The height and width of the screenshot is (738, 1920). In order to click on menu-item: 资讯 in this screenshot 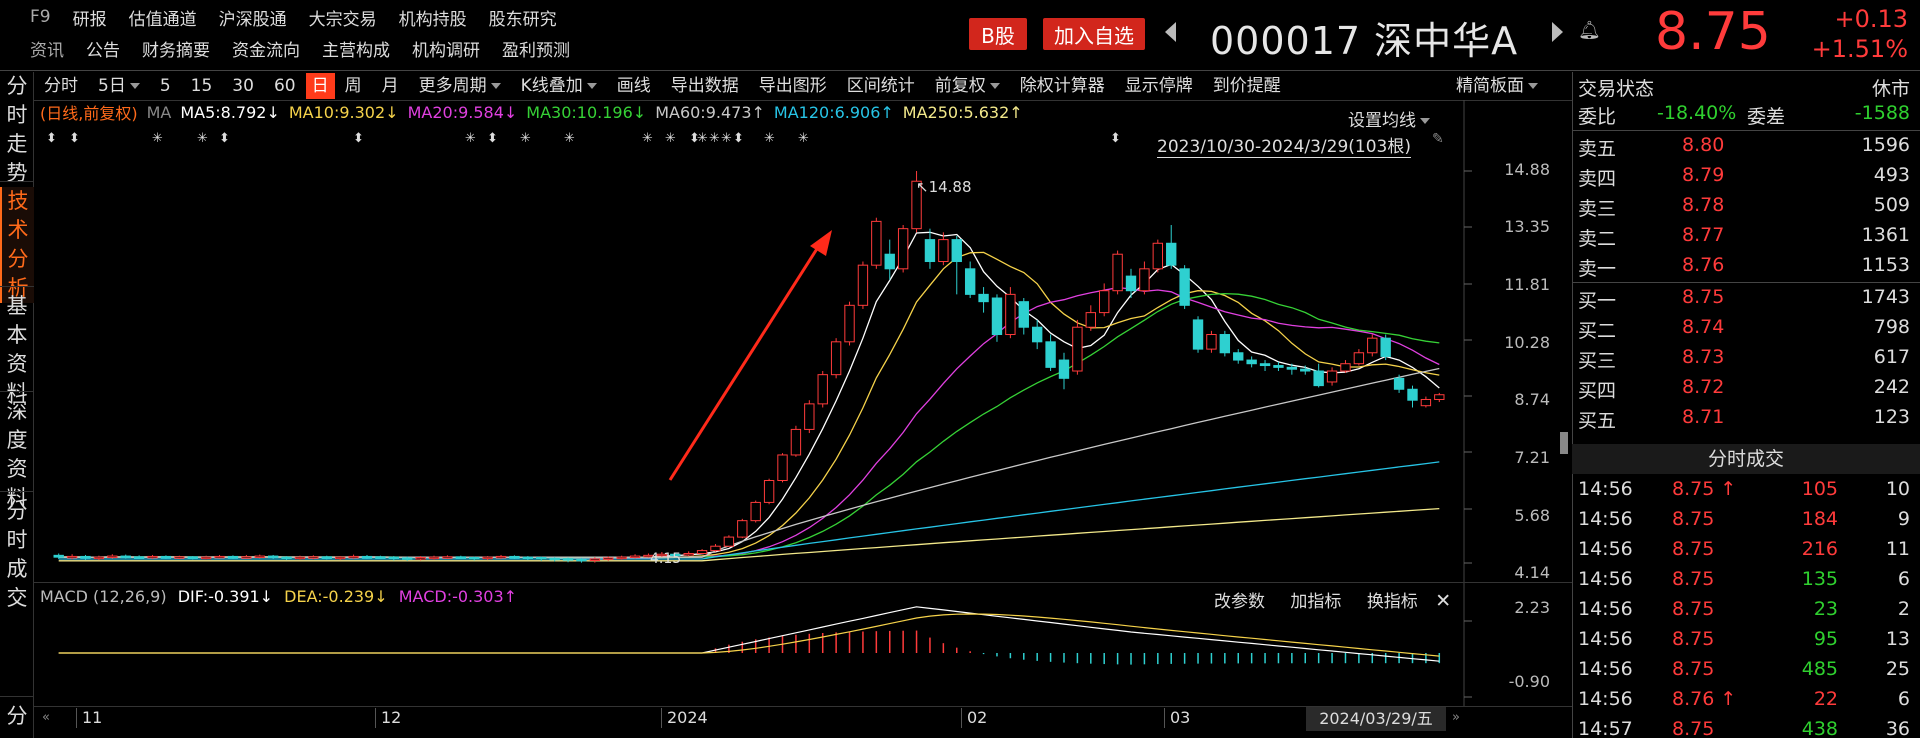, I will do `click(47, 50)`.